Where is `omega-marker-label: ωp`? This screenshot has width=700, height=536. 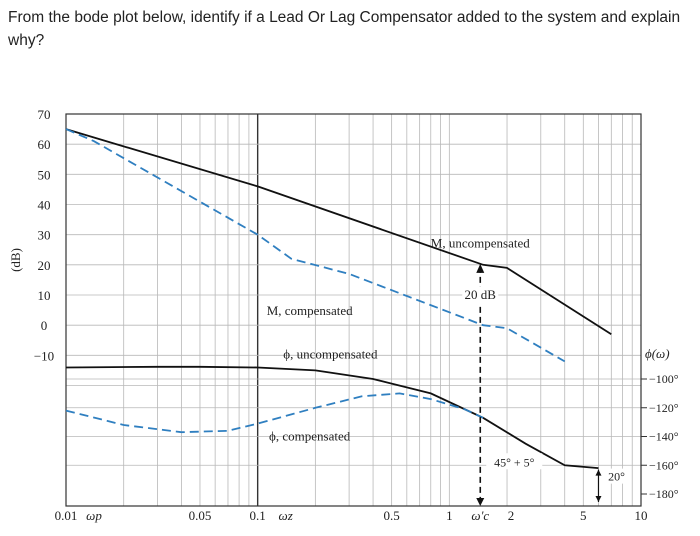 omega-marker-label: ωp is located at coordinates (94, 515).